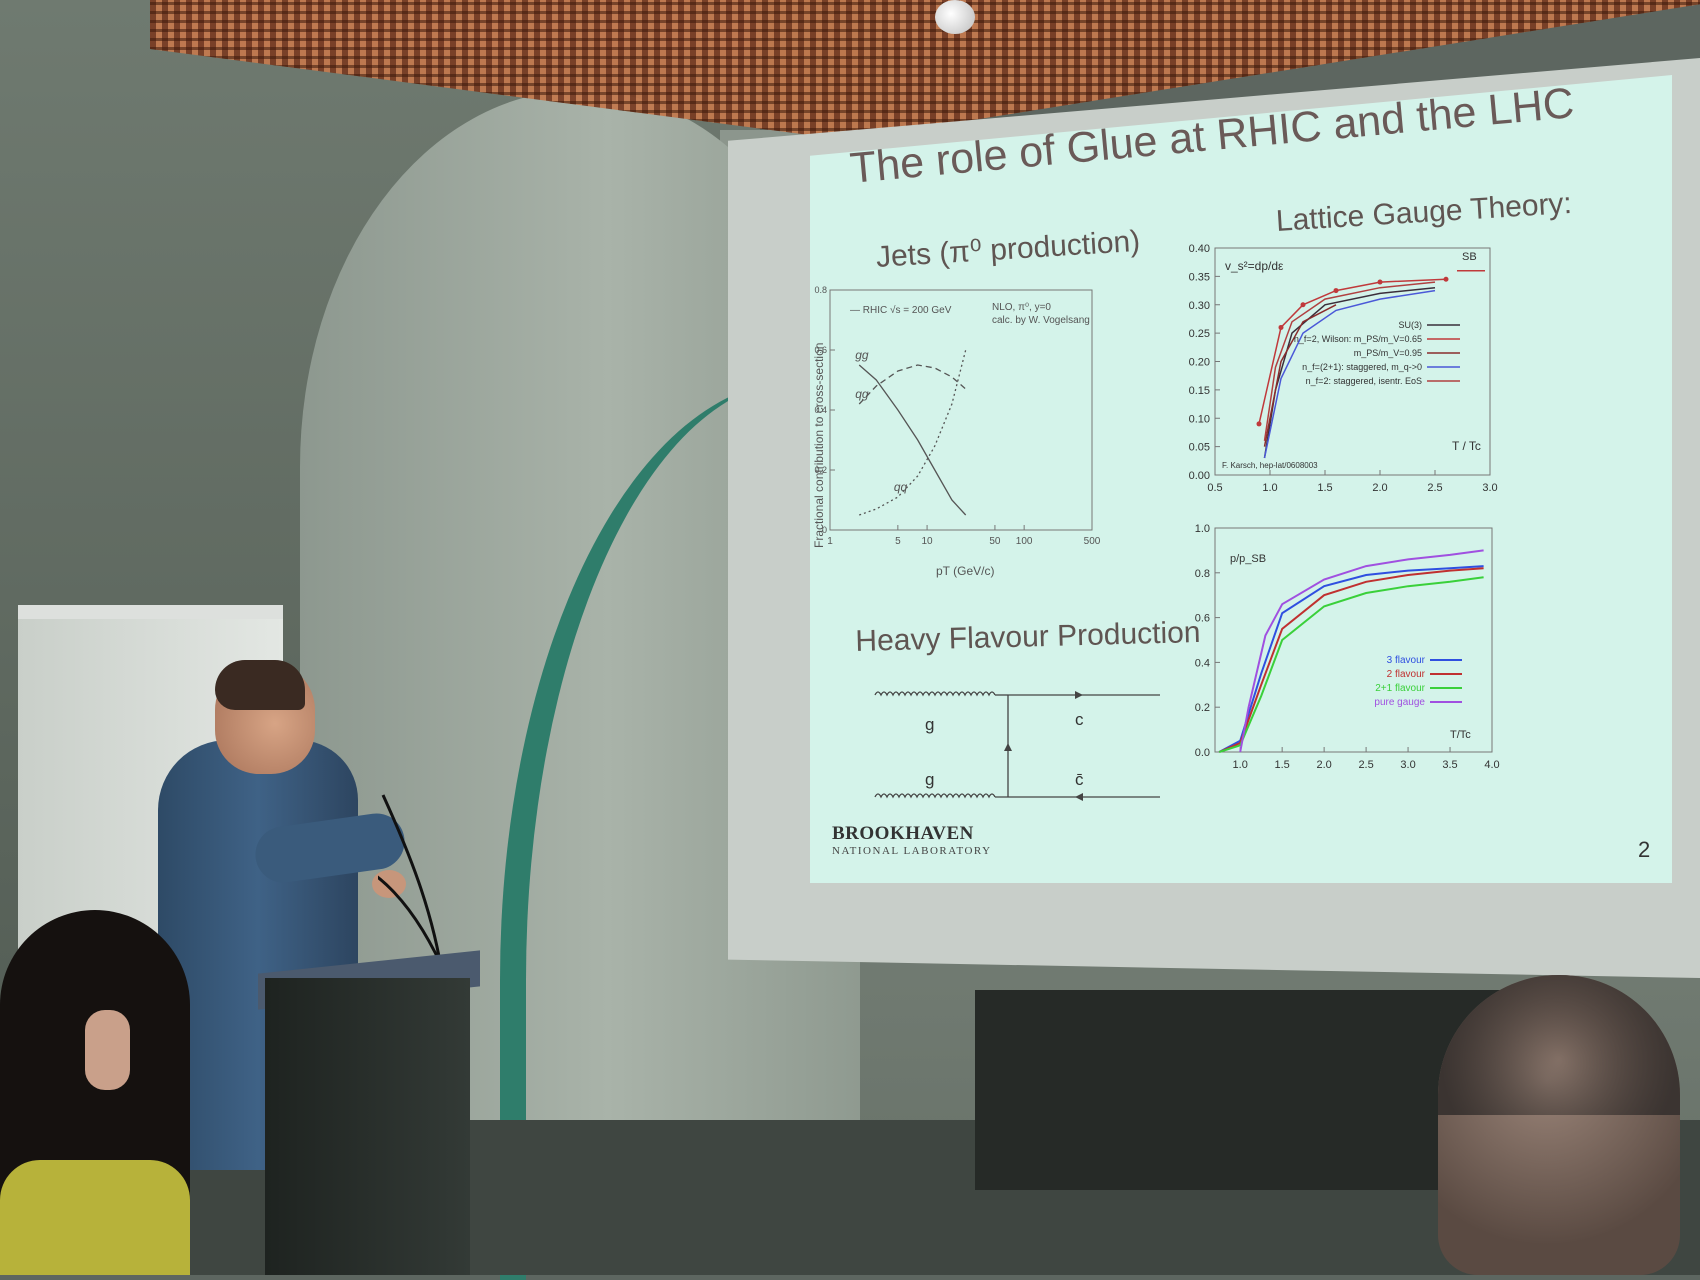 The width and height of the screenshot is (1700, 1280). I want to click on pressure-xtick-label-3: 2.5, so click(1365, 765).